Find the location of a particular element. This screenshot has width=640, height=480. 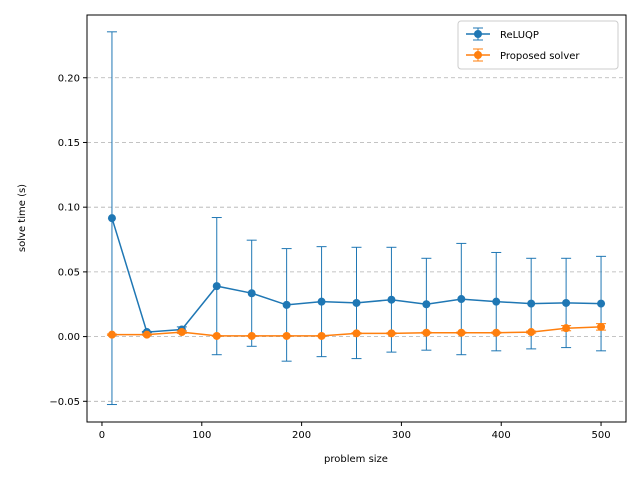

y-axis-label: solve time (s) is located at coordinates (22, 218).